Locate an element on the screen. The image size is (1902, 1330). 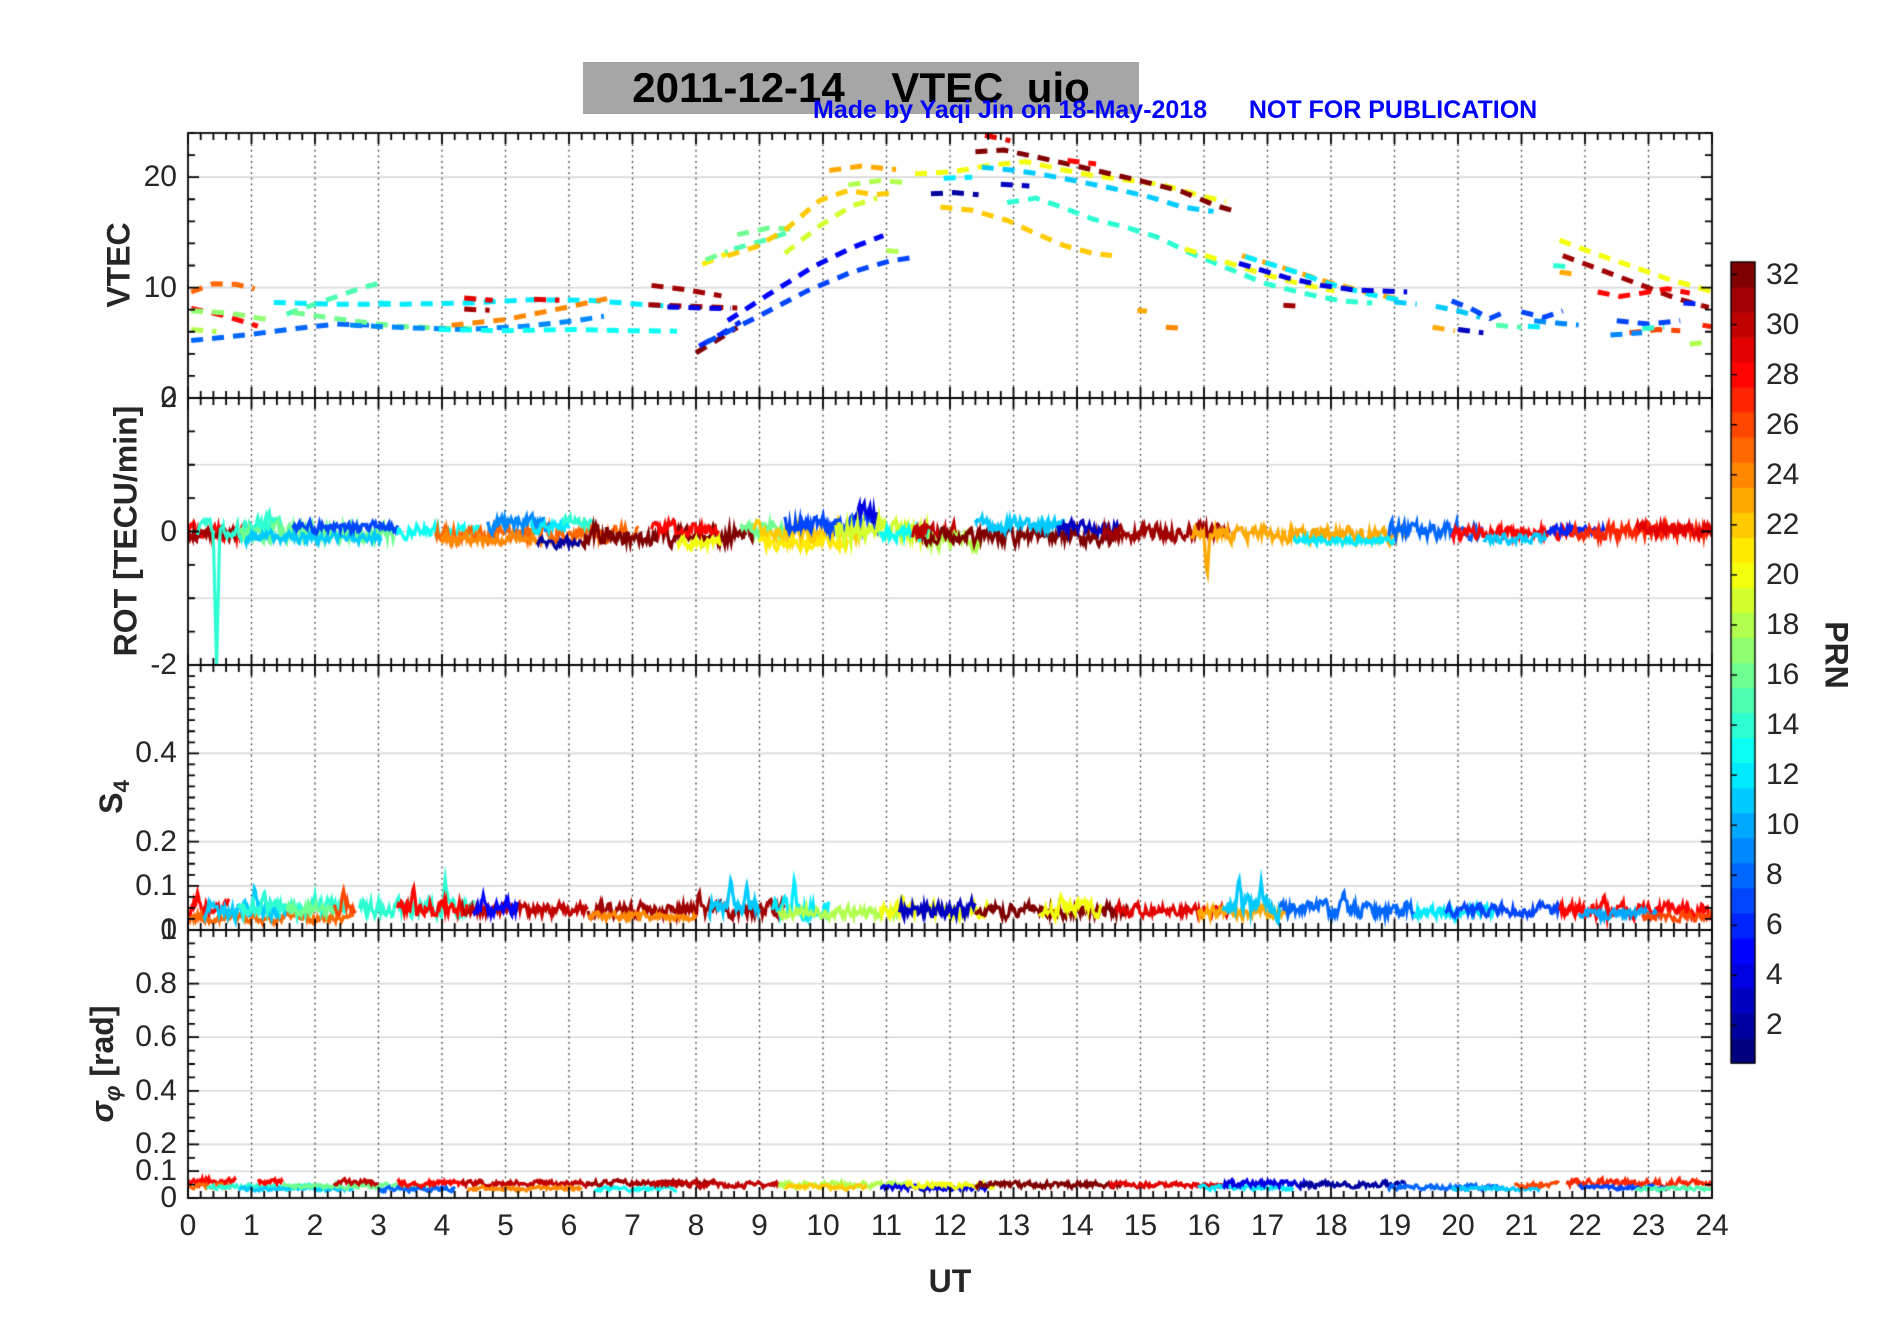
colorbar-tick-label: 2 is located at coordinates (1774, 1025).